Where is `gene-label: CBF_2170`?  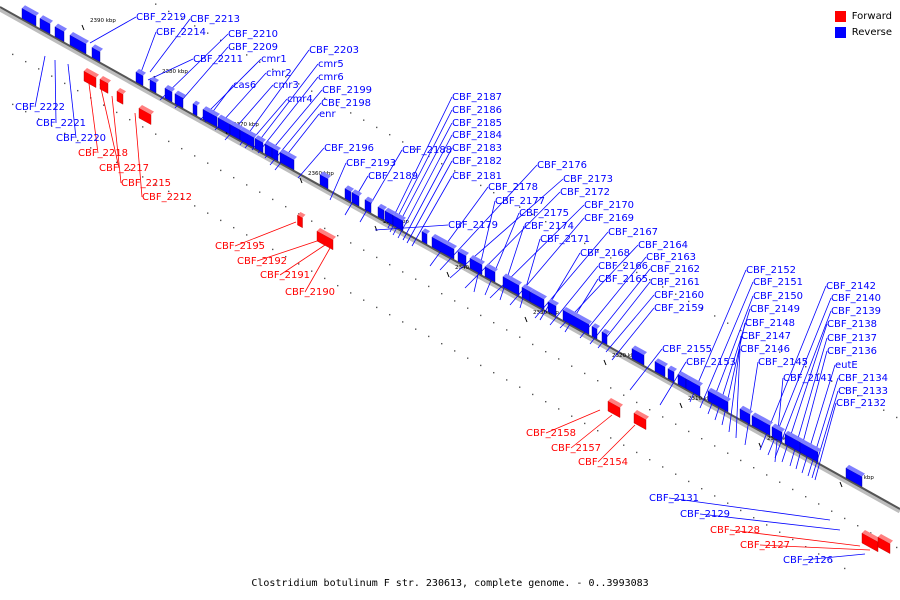 gene-label: CBF_2170 is located at coordinates (609, 205).